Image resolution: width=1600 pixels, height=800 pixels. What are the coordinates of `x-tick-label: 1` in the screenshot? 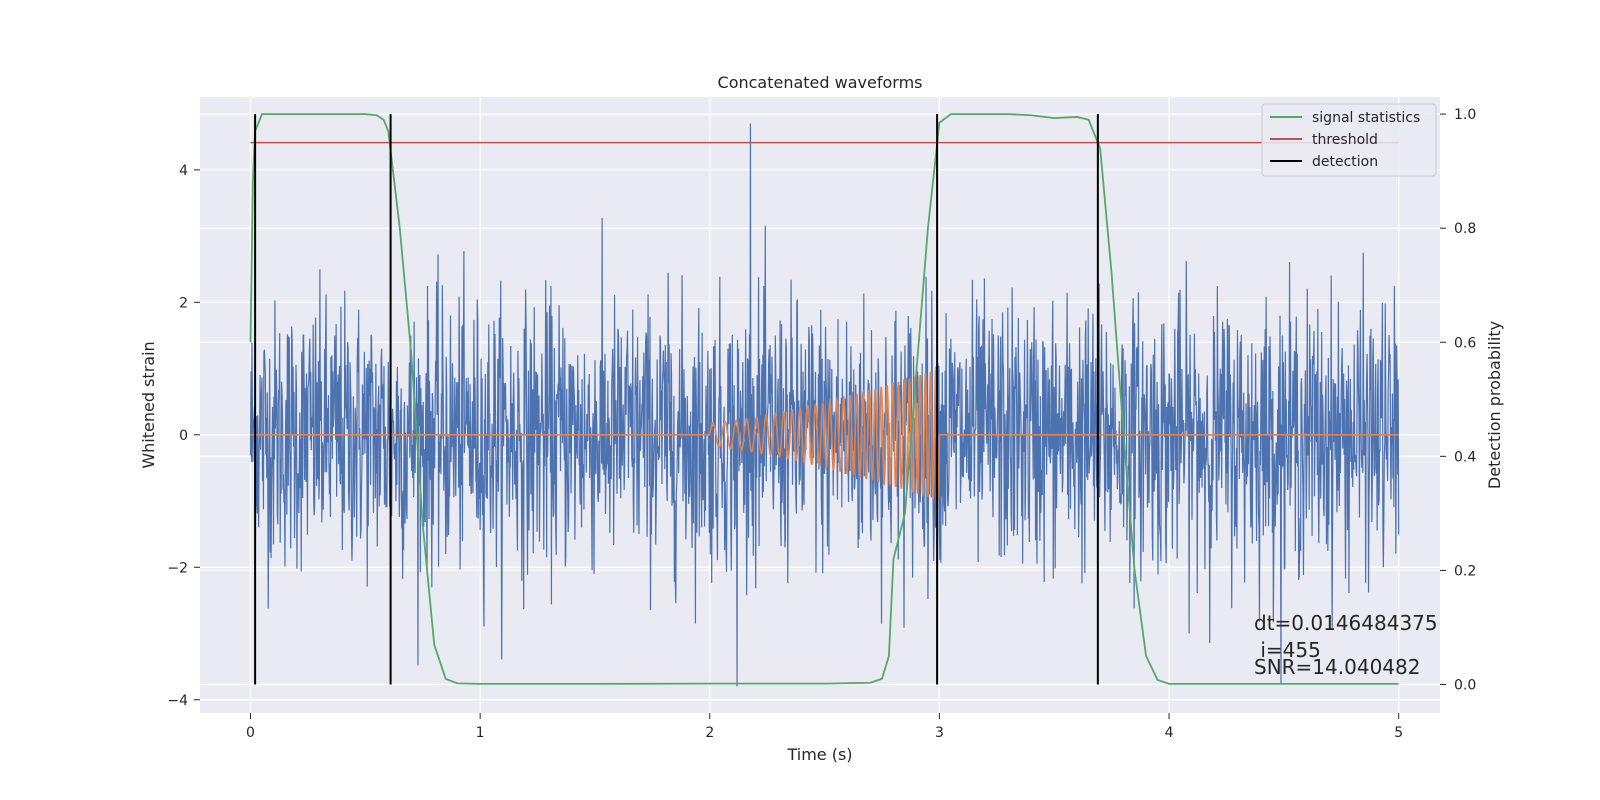 It's located at (480, 733).